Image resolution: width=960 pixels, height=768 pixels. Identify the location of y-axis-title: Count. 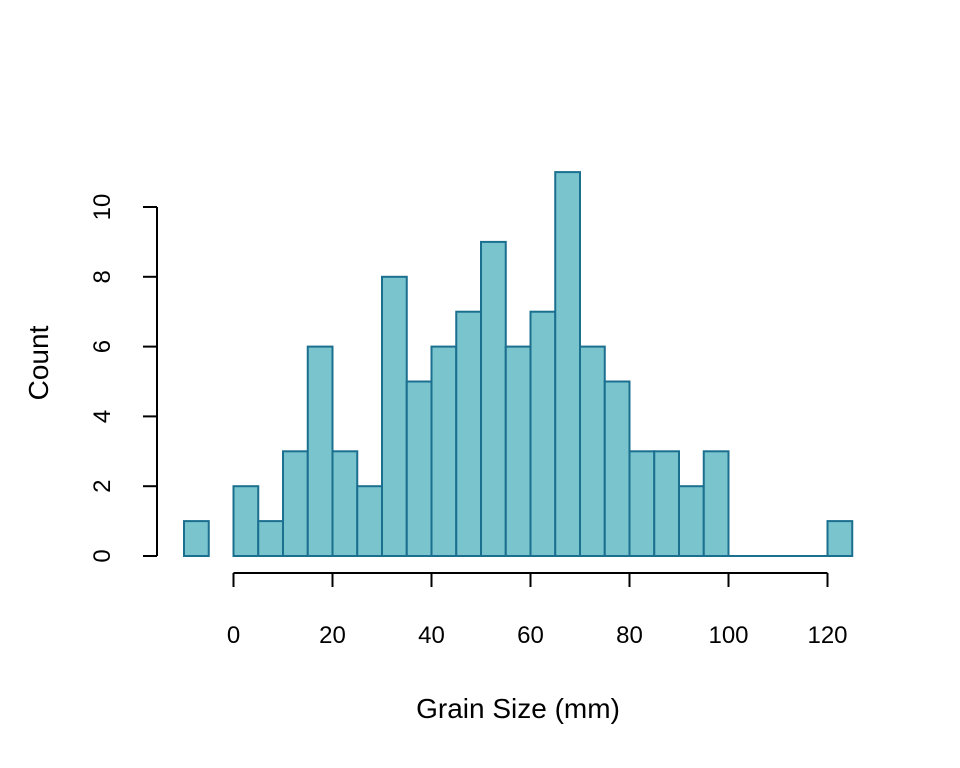
(38, 362).